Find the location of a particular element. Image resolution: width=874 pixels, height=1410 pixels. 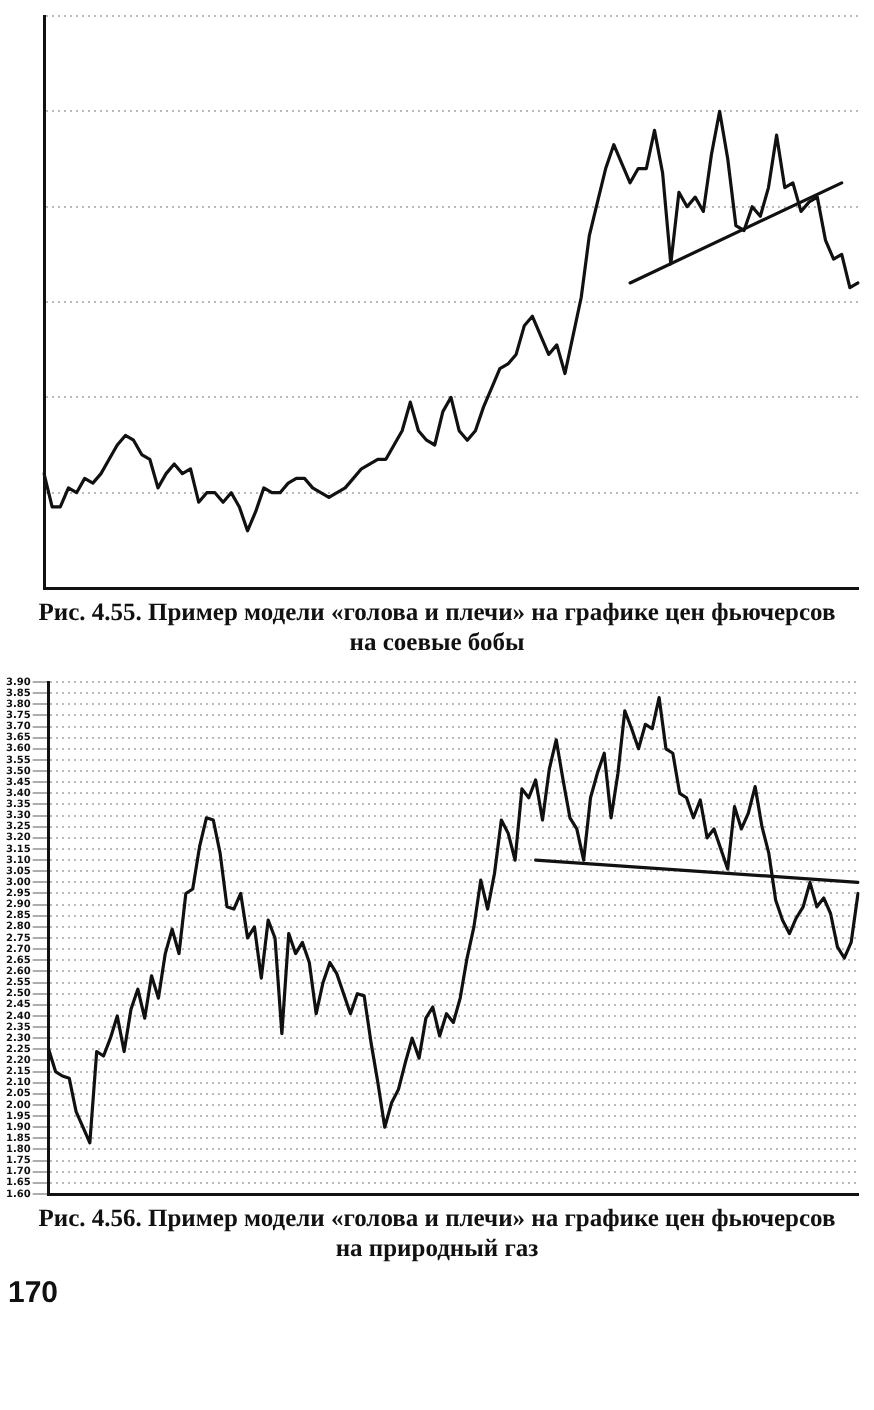

text: 170 is located at coordinates (33, 1294).